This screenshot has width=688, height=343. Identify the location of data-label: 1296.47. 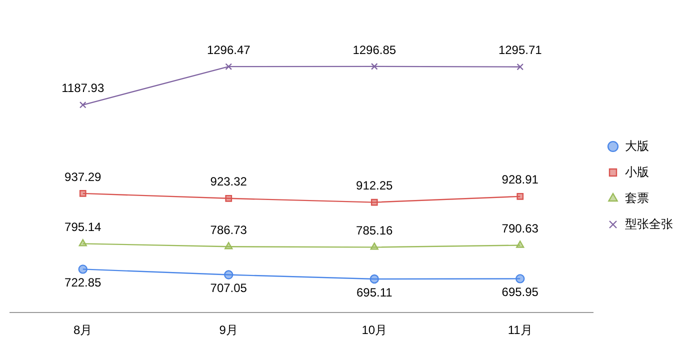
(228, 49).